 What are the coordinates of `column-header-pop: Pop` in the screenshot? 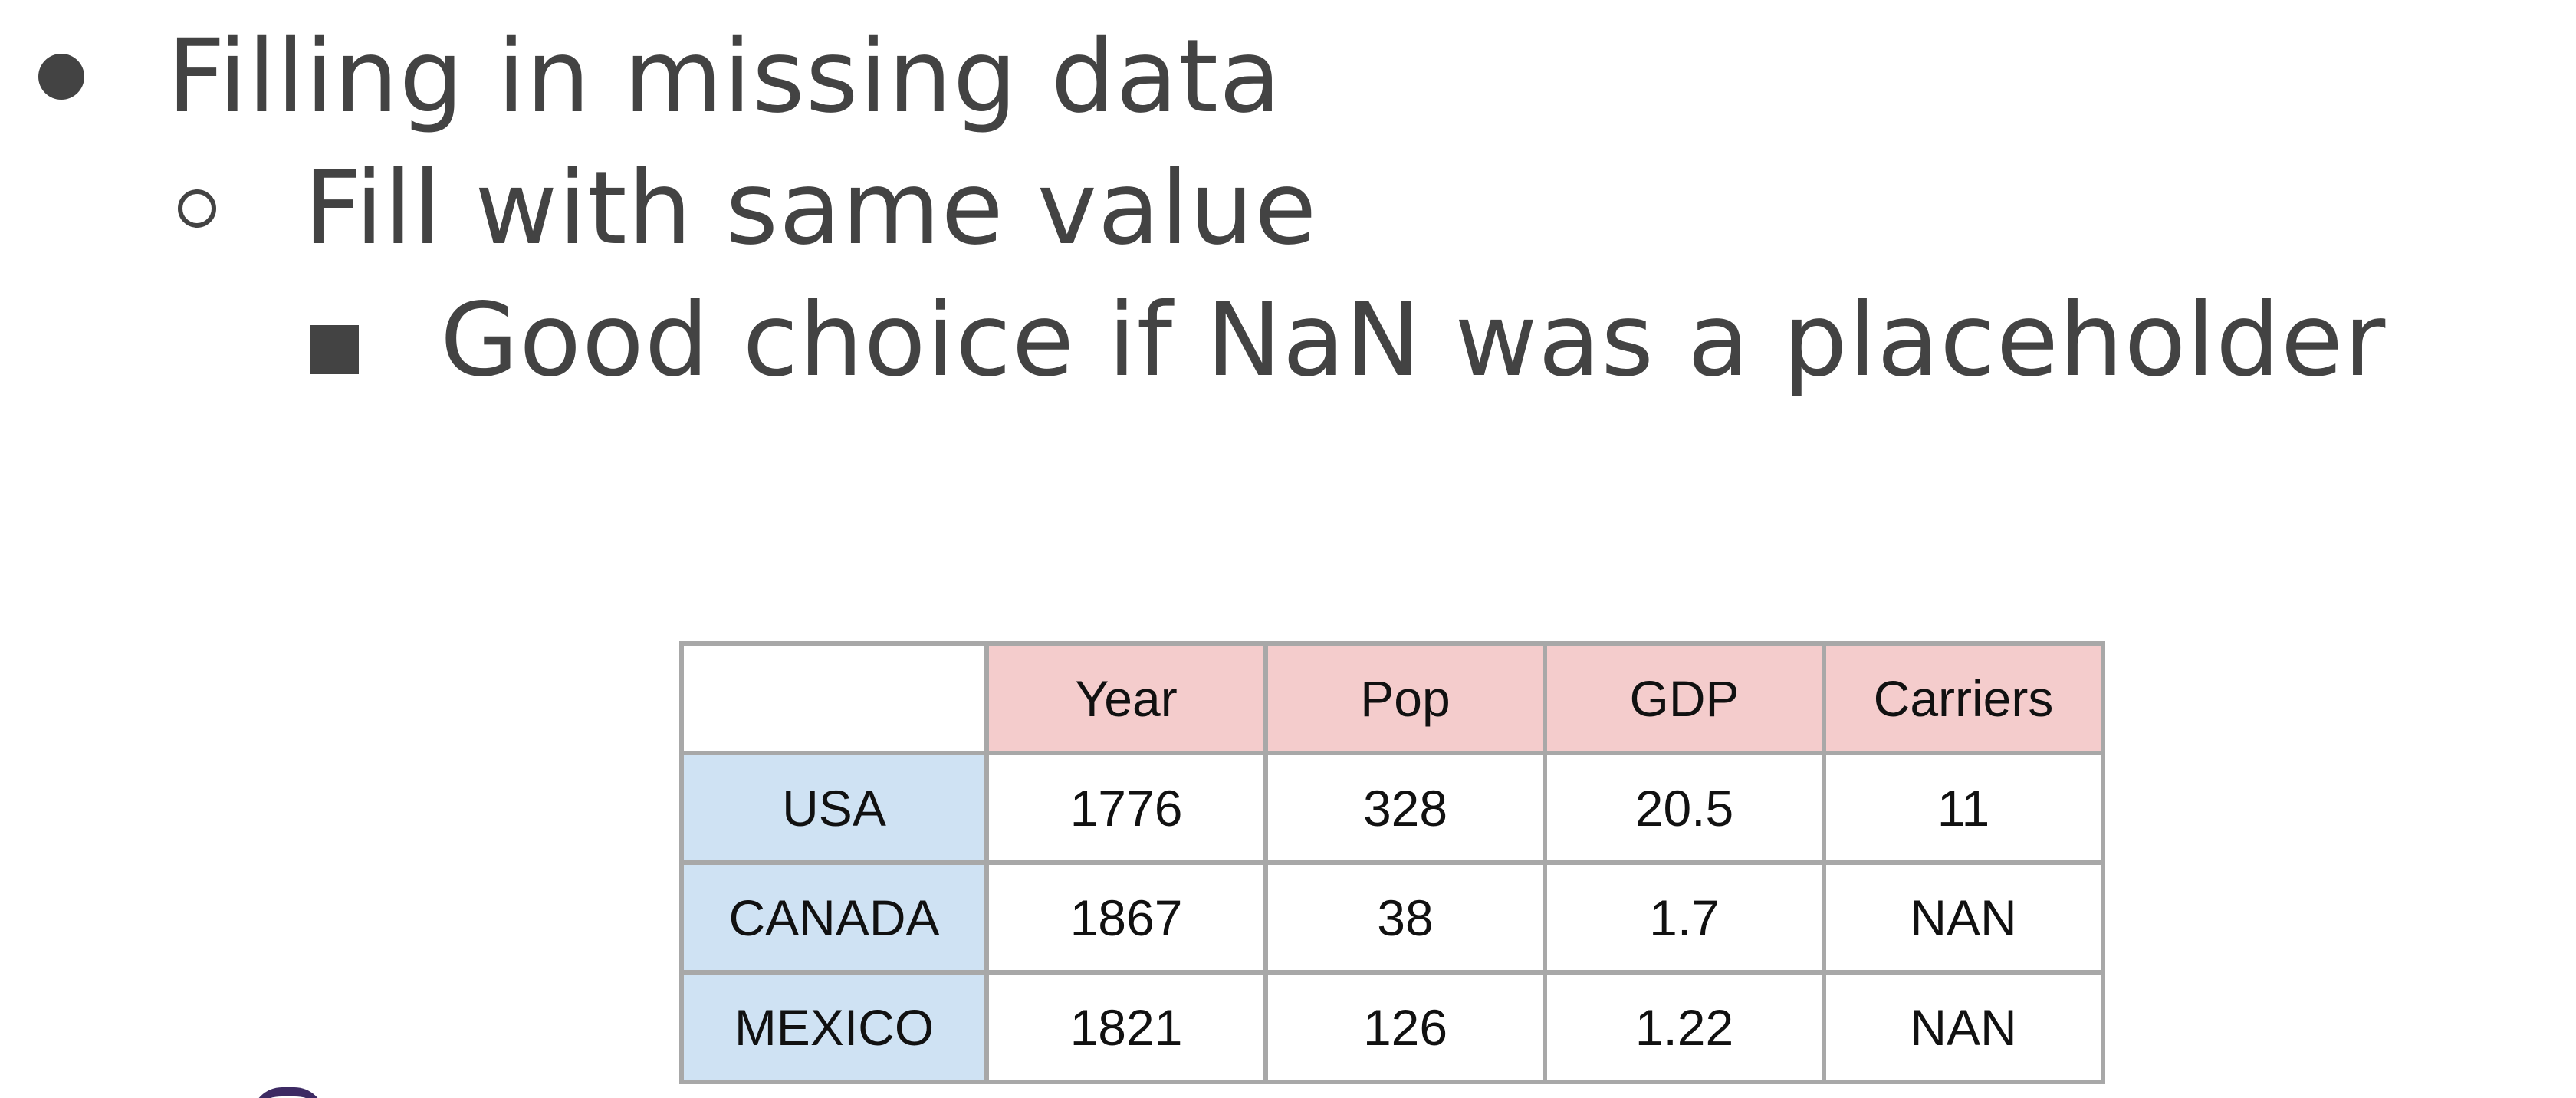 It's located at (1405, 698).